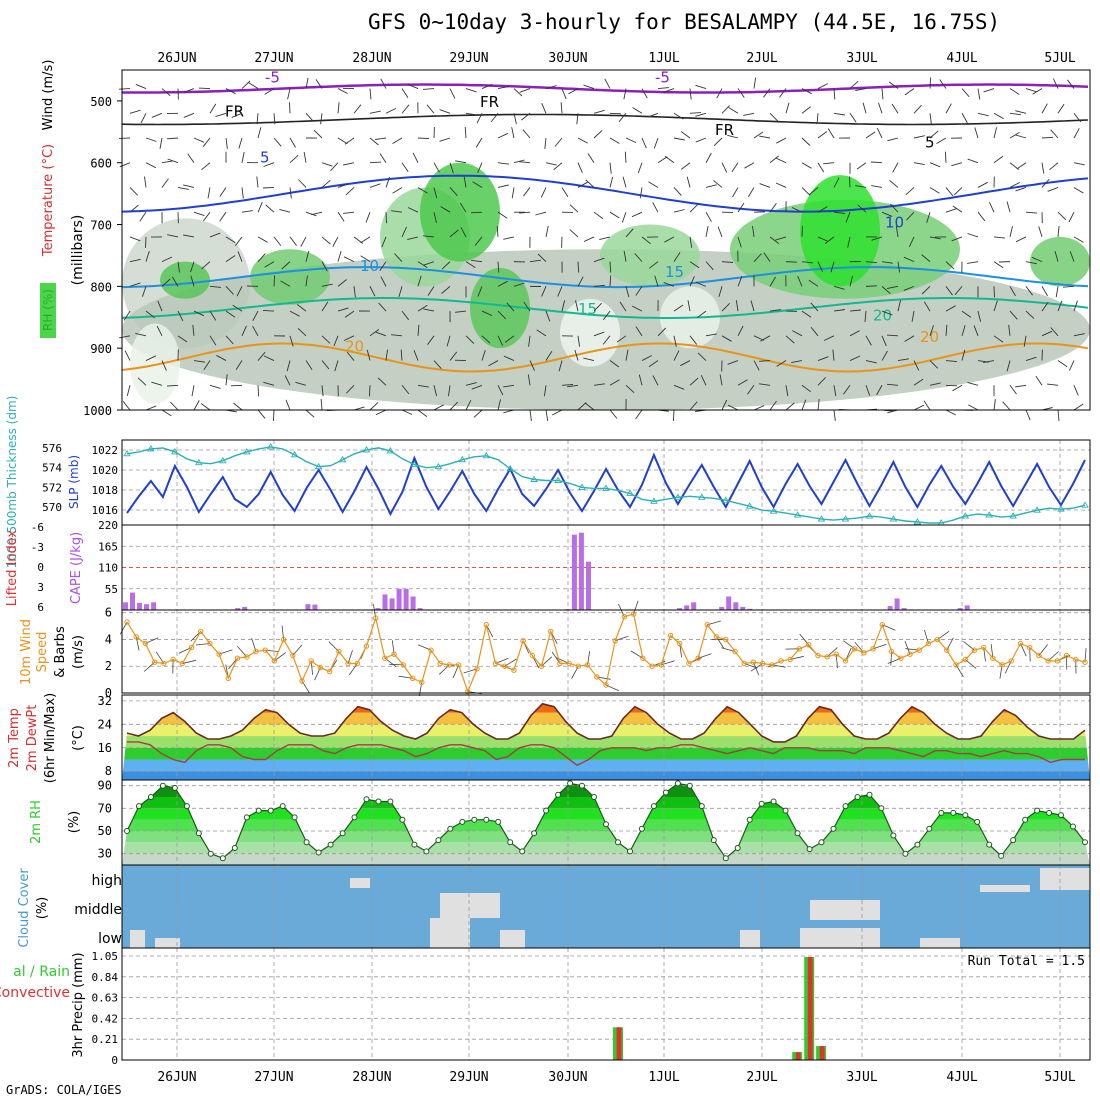 This screenshot has height=1100, width=1100. Describe the element at coordinates (52, 468) in the screenshot. I see `thickness-tick: 574` at that location.